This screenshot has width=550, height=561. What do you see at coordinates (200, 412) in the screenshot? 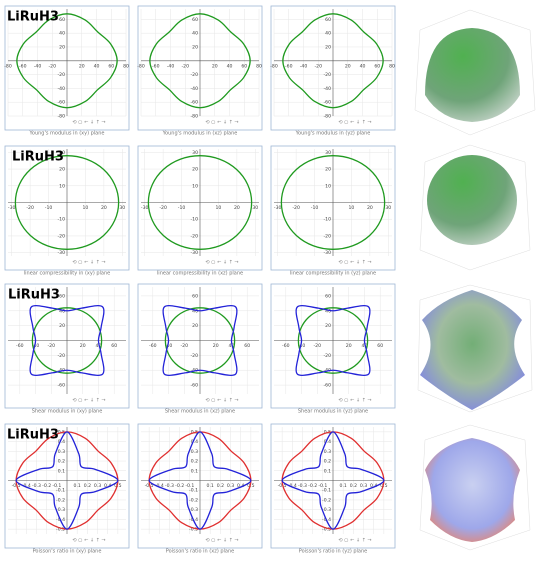
I see `plot-caption: Shear modulus in (xz) plane` at bounding box center [200, 412].